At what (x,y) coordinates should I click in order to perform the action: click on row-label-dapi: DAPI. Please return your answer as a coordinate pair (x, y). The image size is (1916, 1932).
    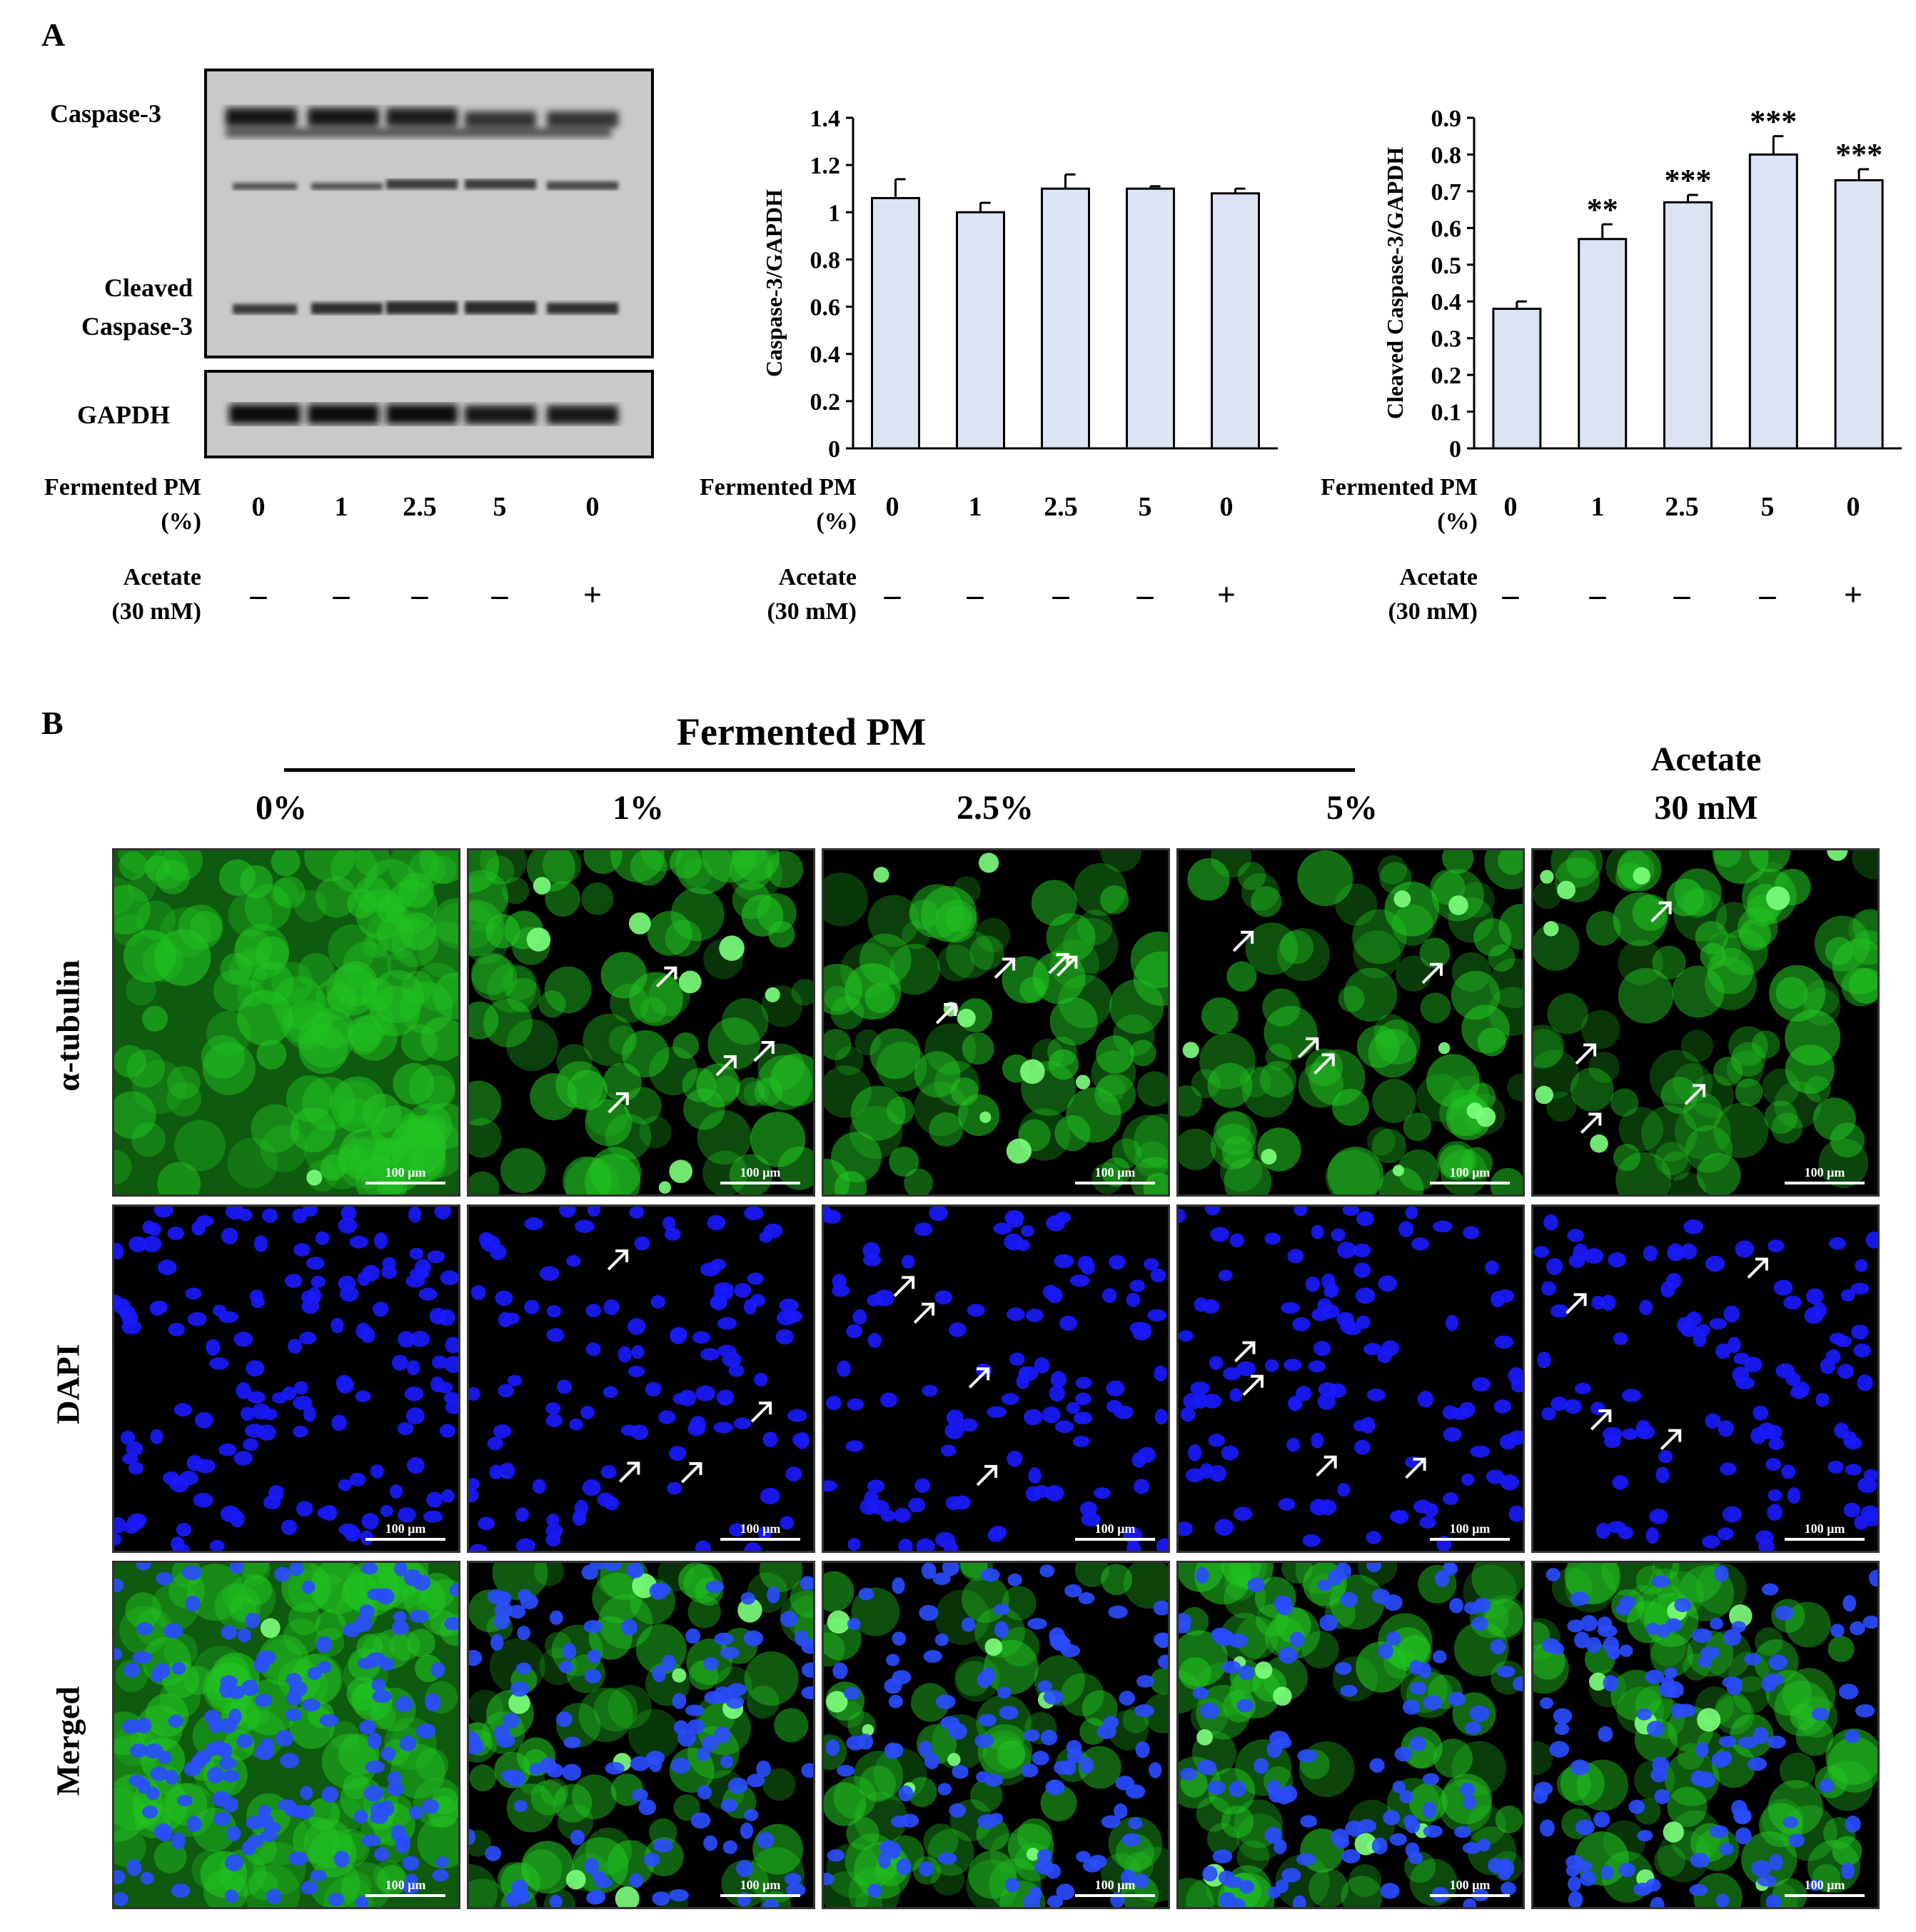
    Looking at the image, I should click on (67, 1384).